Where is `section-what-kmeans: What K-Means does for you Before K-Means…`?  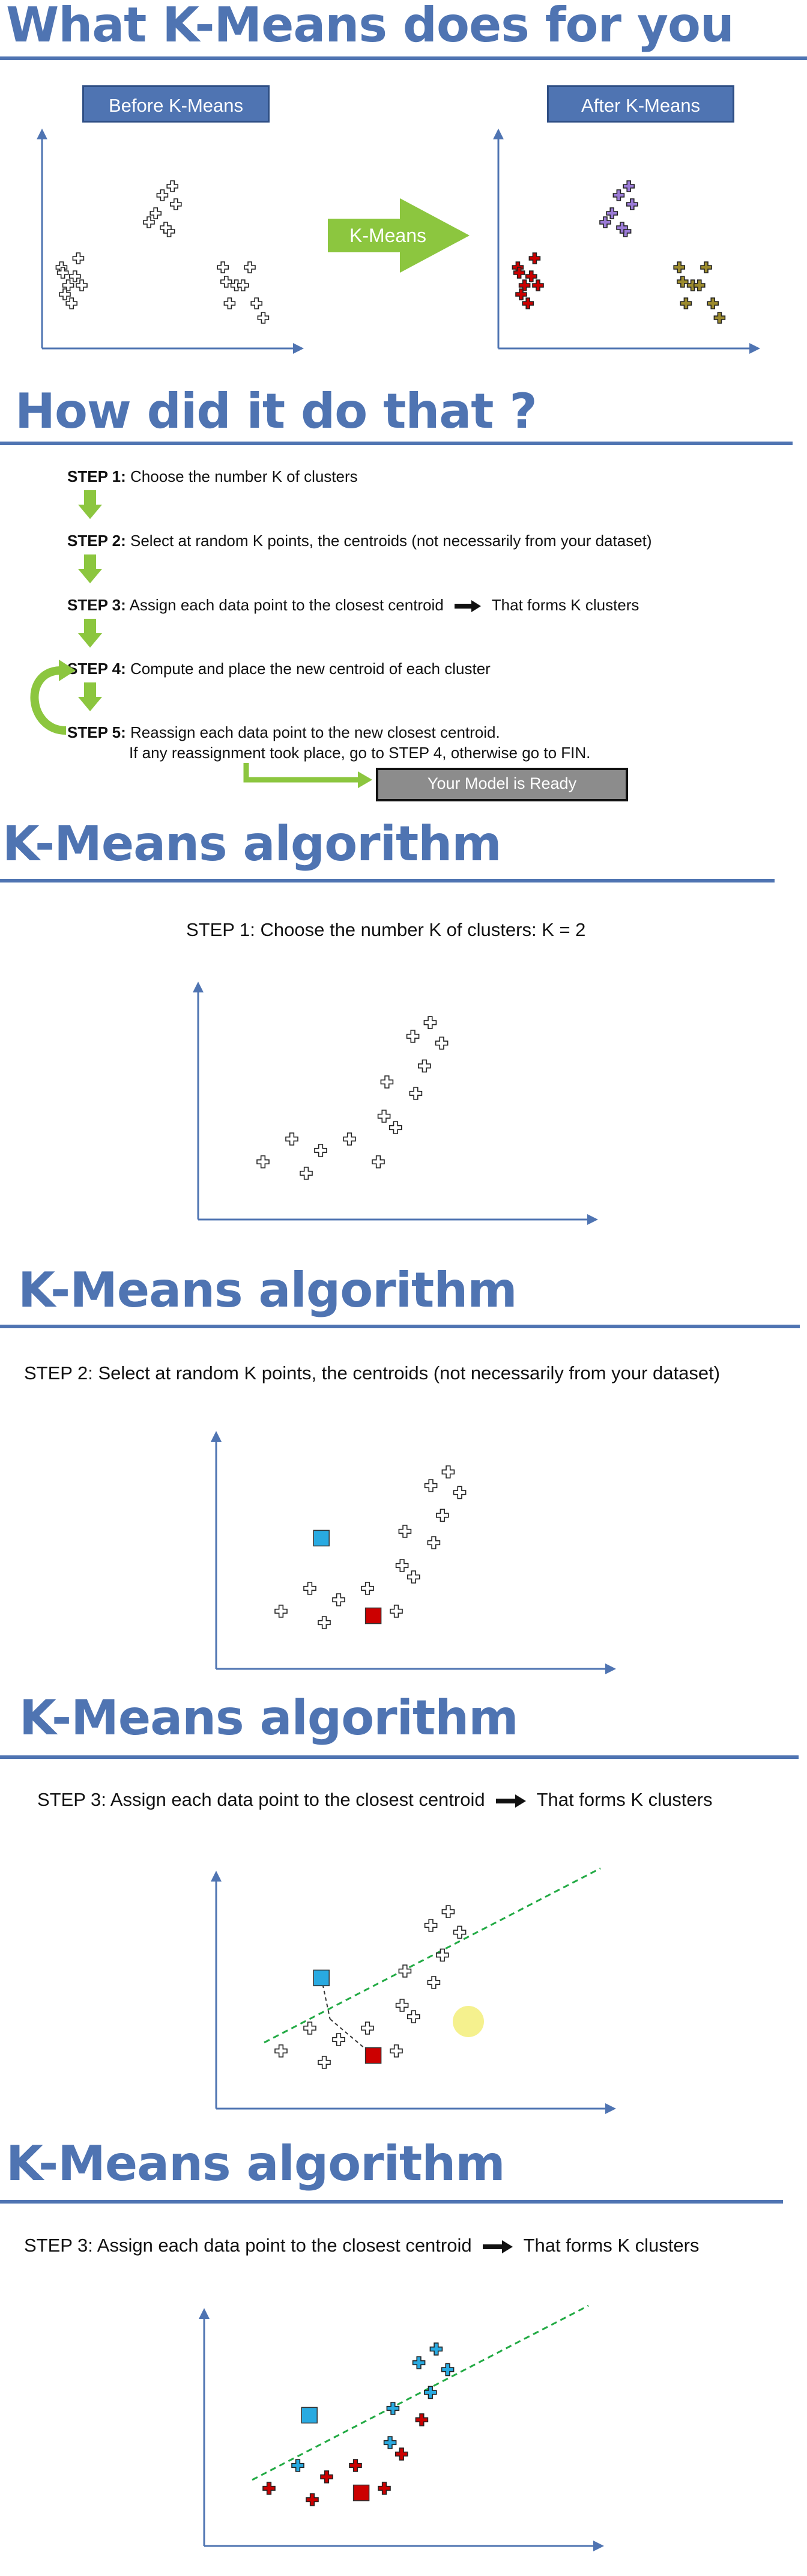
section-what-kmeans: What K-Means does for you Before K-Means… is located at coordinates (403, 186).